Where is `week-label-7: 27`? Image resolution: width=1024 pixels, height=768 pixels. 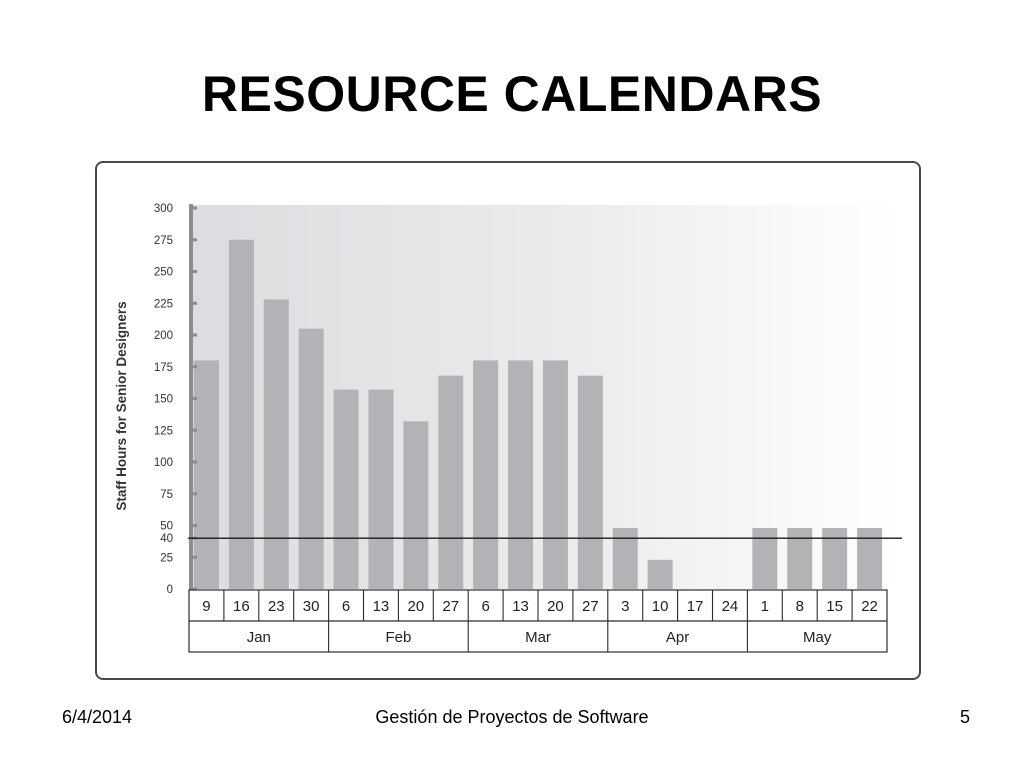 week-label-7: 27 is located at coordinates (450, 606).